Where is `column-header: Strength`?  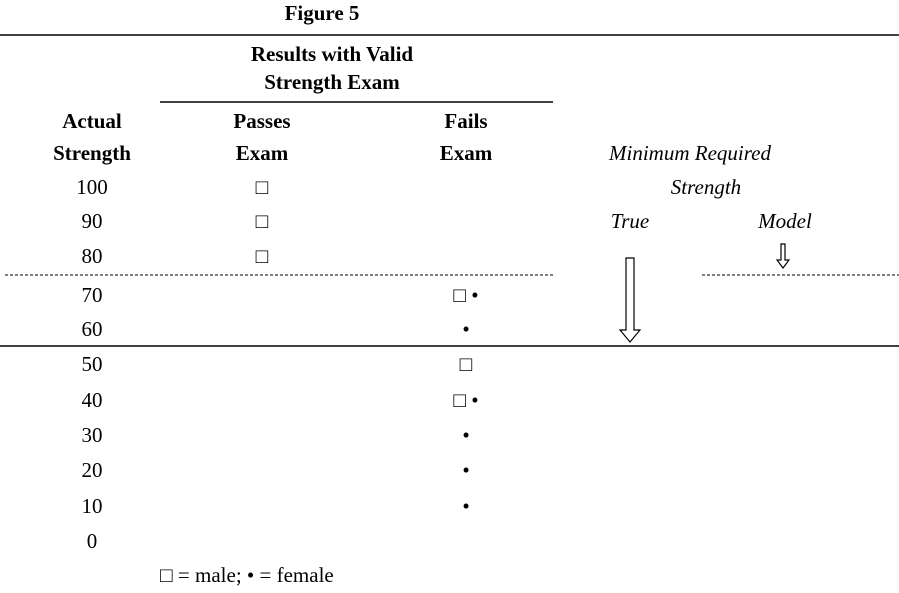
column-header: Strength is located at coordinates (92, 153).